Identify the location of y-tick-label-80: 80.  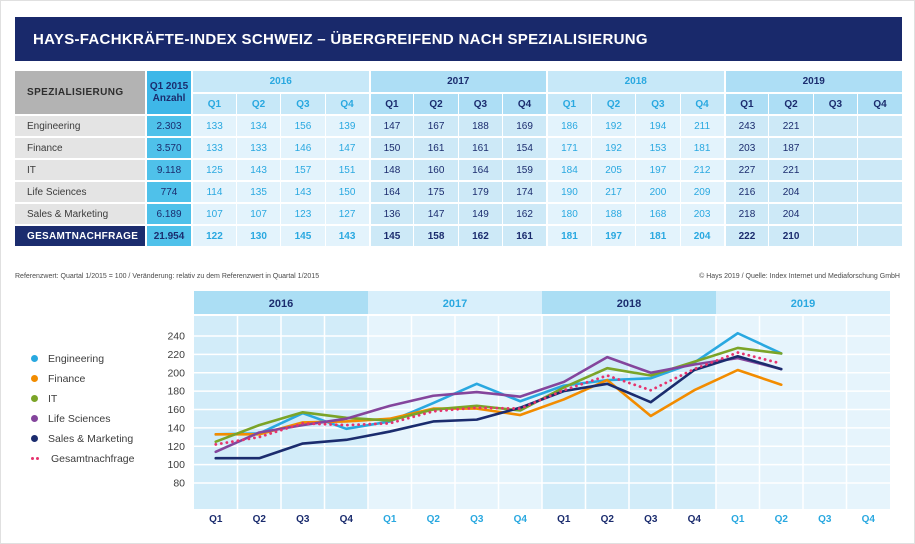
(179, 484).